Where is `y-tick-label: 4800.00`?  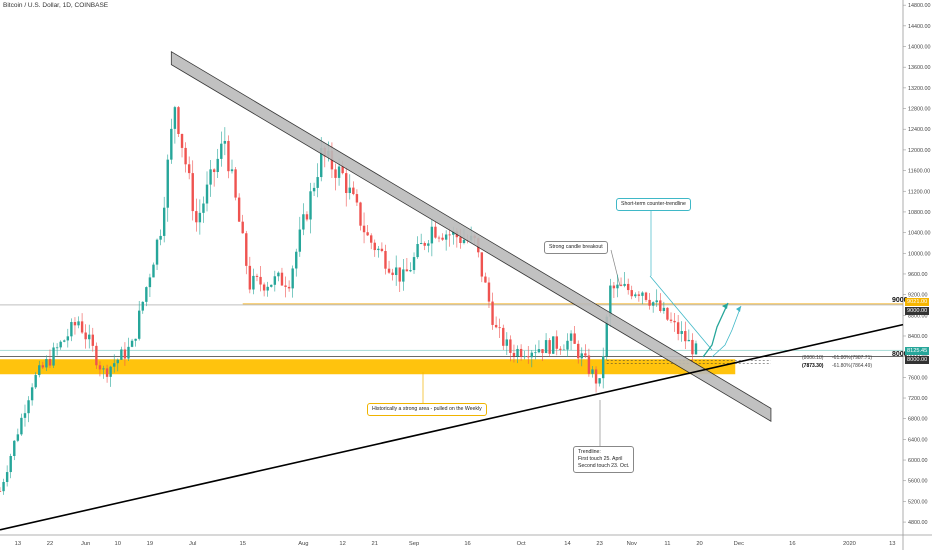
y-tick-label: 4800.00 is located at coordinates (918, 523).